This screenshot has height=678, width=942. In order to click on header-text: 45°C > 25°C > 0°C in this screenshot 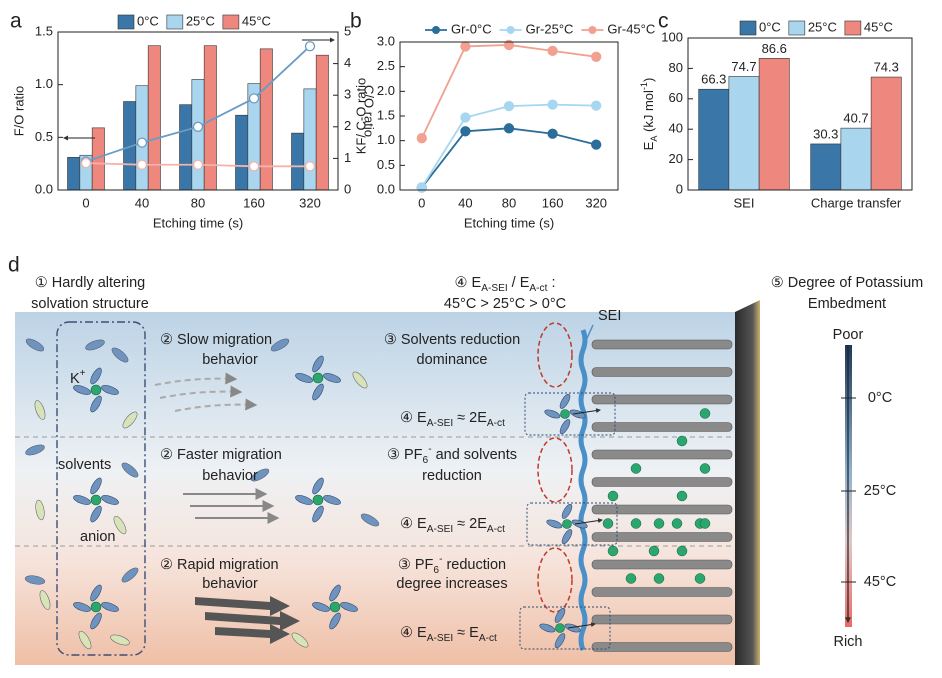, I will do `click(505, 304)`.